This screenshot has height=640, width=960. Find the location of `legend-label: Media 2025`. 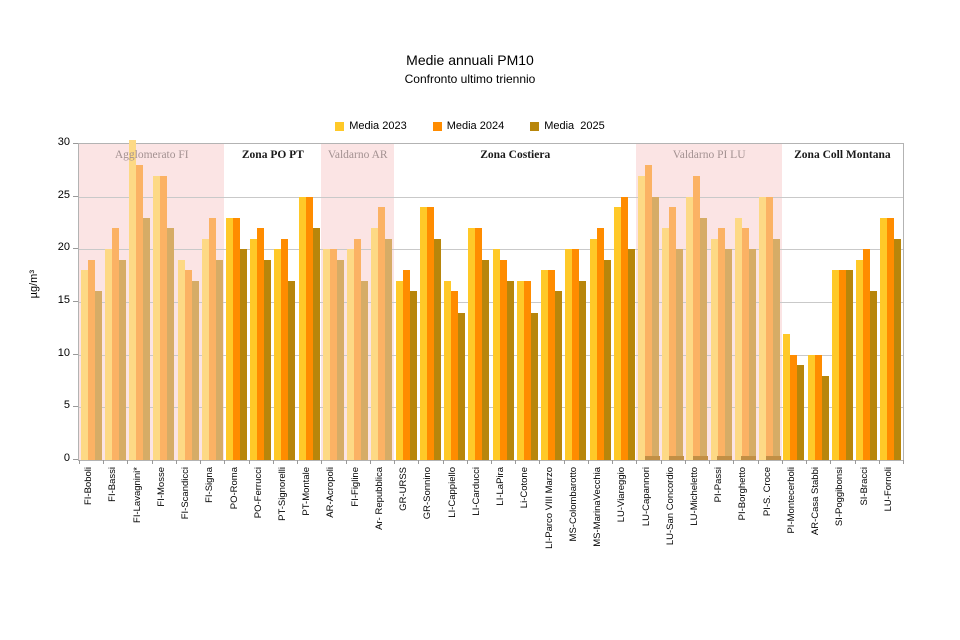

legend-label: Media 2025 is located at coordinates (574, 126).